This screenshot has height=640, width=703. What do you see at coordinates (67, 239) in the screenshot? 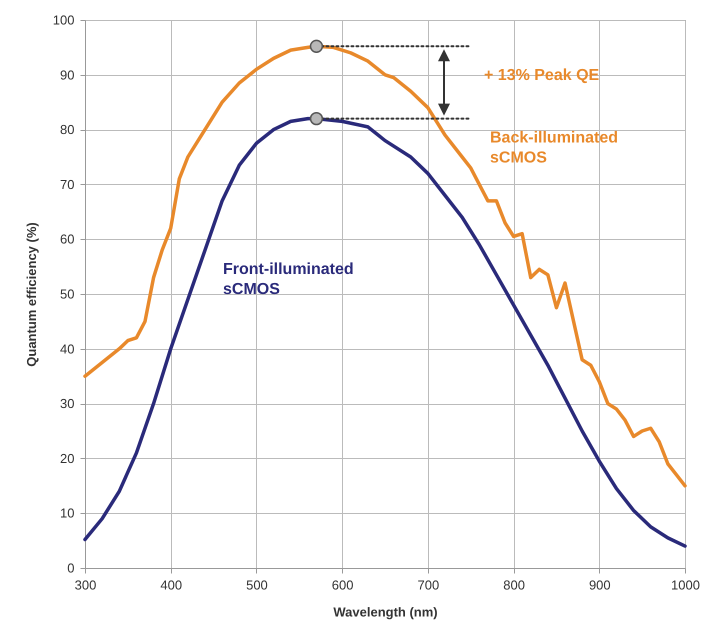
I see `y-tick-label: 60` at bounding box center [67, 239].